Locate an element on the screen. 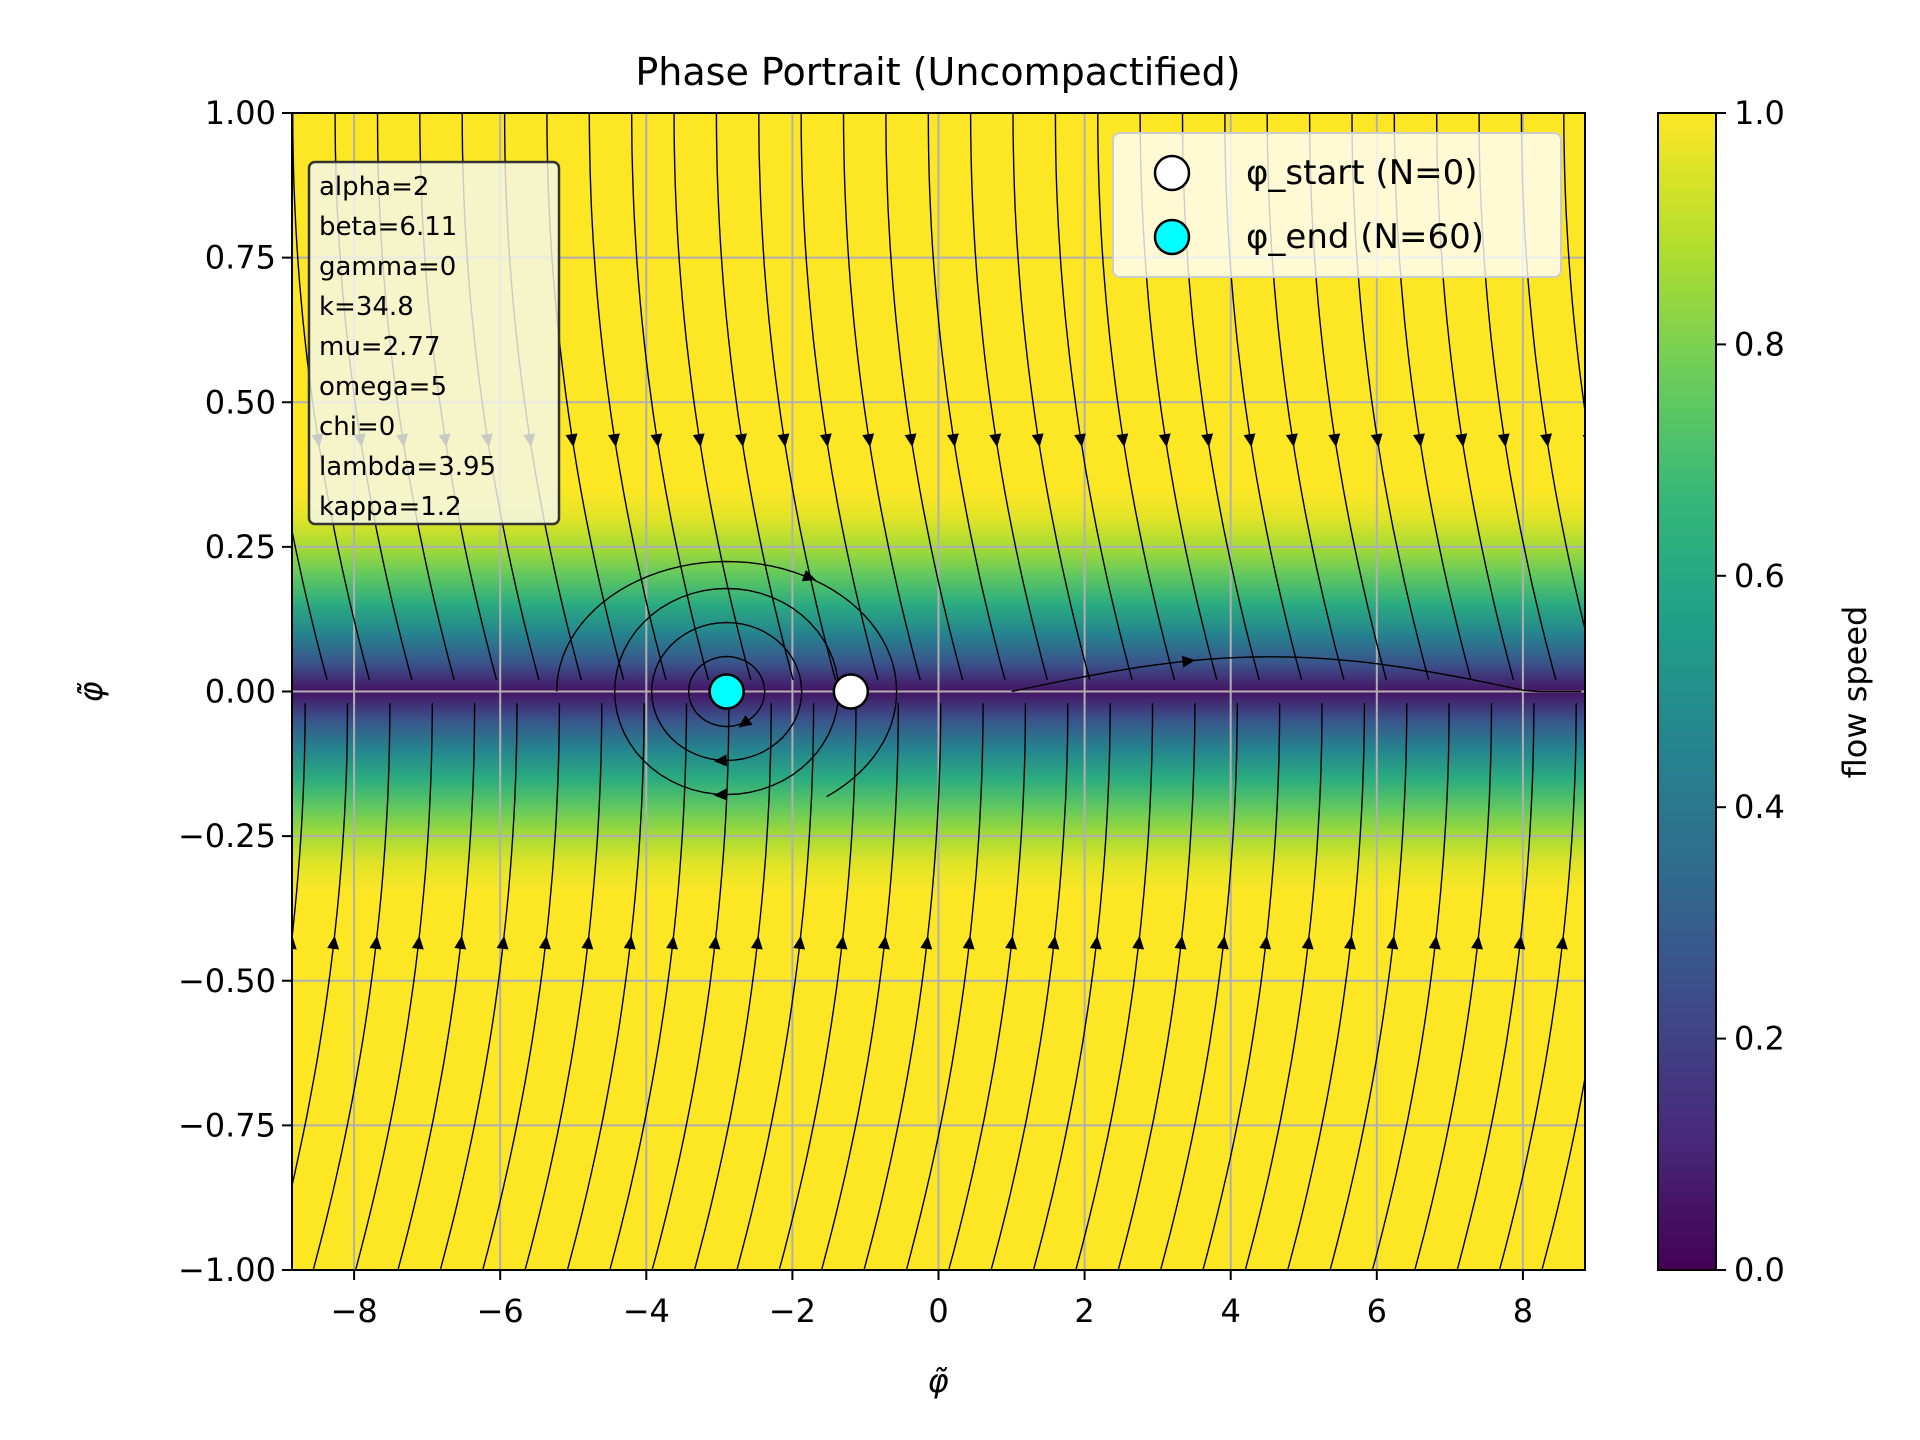 The height and width of the screenshot is (1440, 1920). legend: φ_start (N=0) φ_end (N=60) is located at coordinates (1337, 205).